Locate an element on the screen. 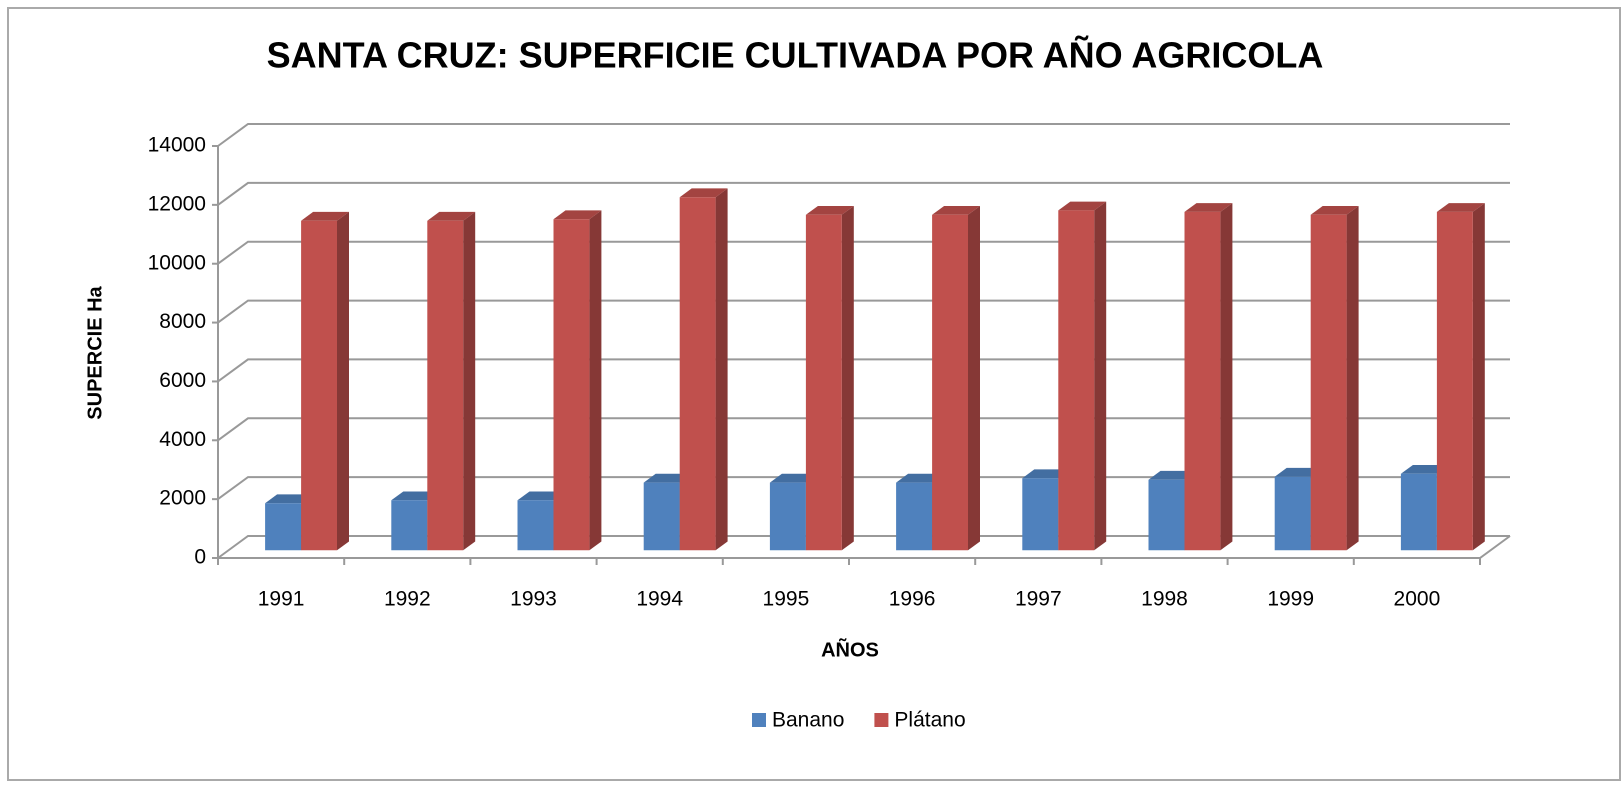 This screenshot has height=785, width=1624. legend-label: Banano is located at coordinates (808, 720).